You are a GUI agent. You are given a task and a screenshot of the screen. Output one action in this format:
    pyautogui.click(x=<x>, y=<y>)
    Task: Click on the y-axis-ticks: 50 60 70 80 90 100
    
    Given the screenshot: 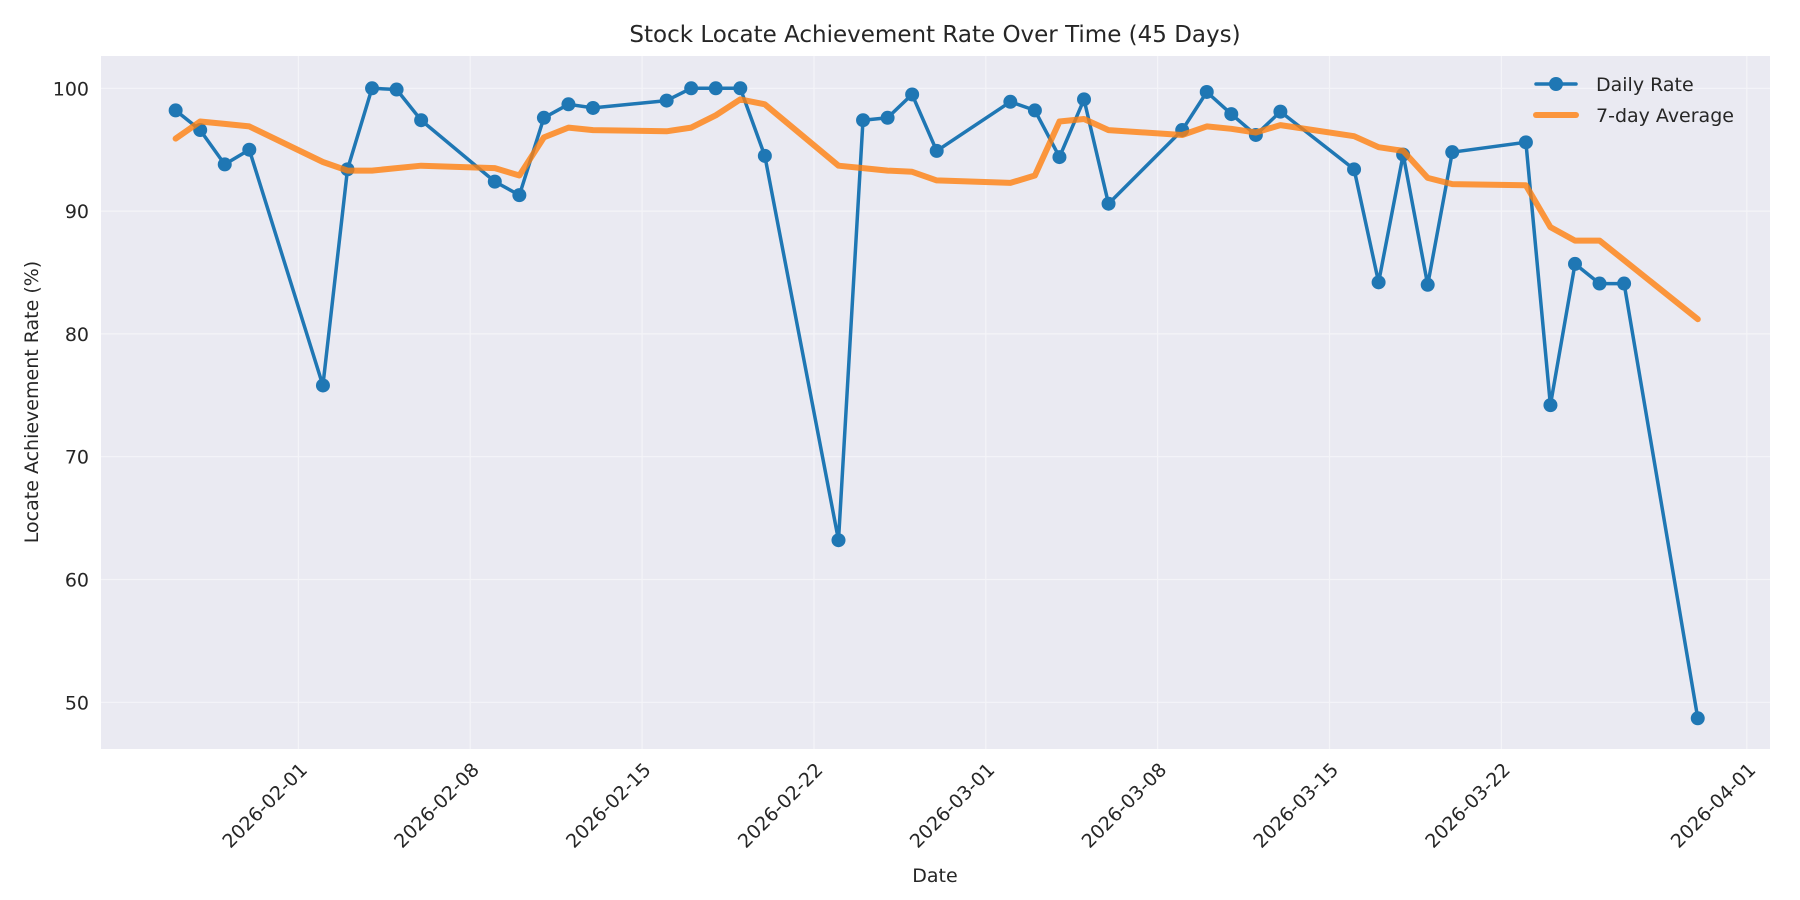 What is the action you would take?
    pyautogui.click(x=71, y=396)
    